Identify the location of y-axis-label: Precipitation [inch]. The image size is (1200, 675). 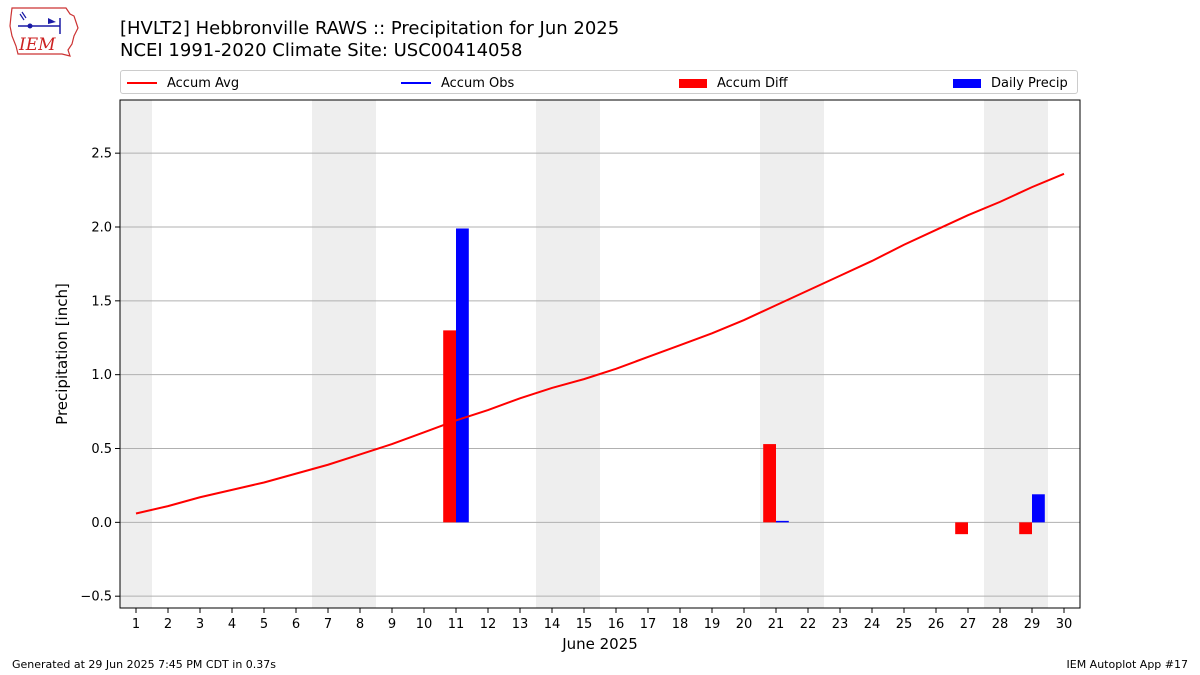
(62, 354).